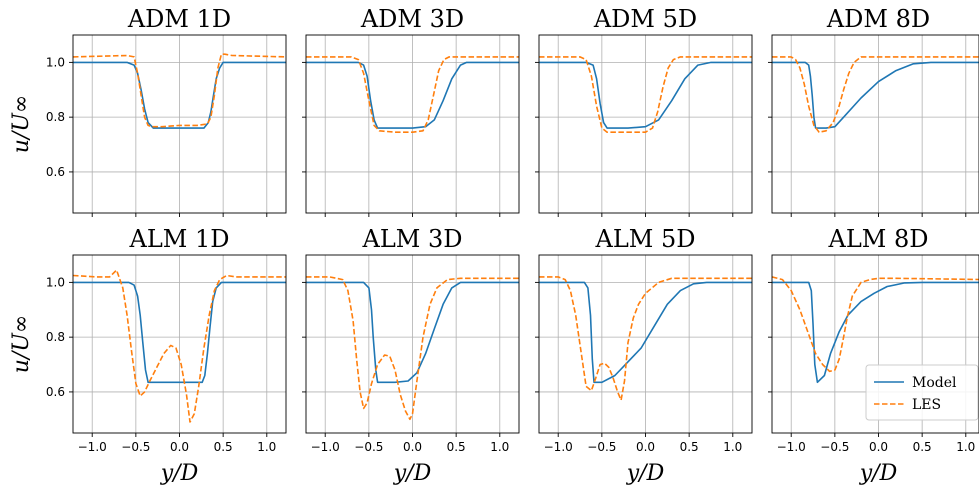  I want to click on panel-alm-5d: −1.0 −0.5 0.0 0.5 1.0 ALM 5D y/D, so click(644, 355).